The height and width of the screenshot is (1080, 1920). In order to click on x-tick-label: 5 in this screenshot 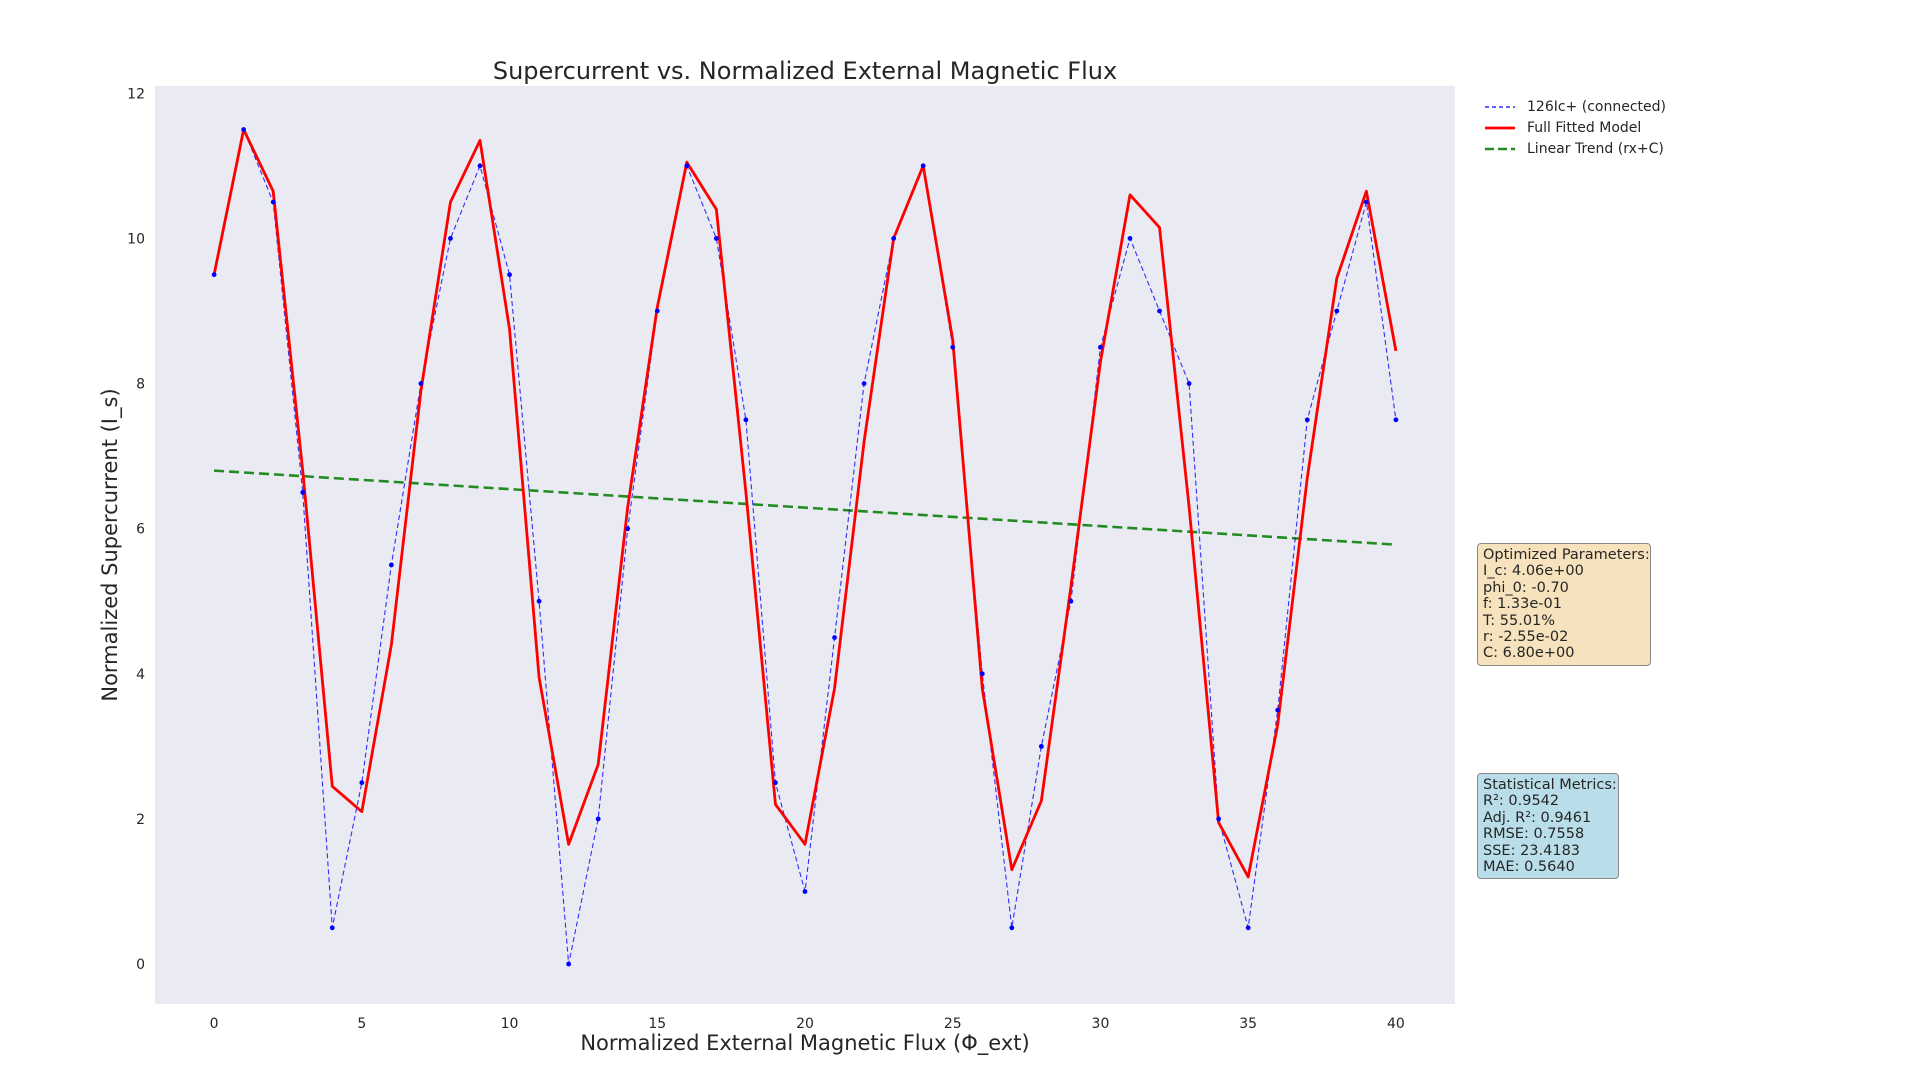, I will do `click(361, 1024)`.